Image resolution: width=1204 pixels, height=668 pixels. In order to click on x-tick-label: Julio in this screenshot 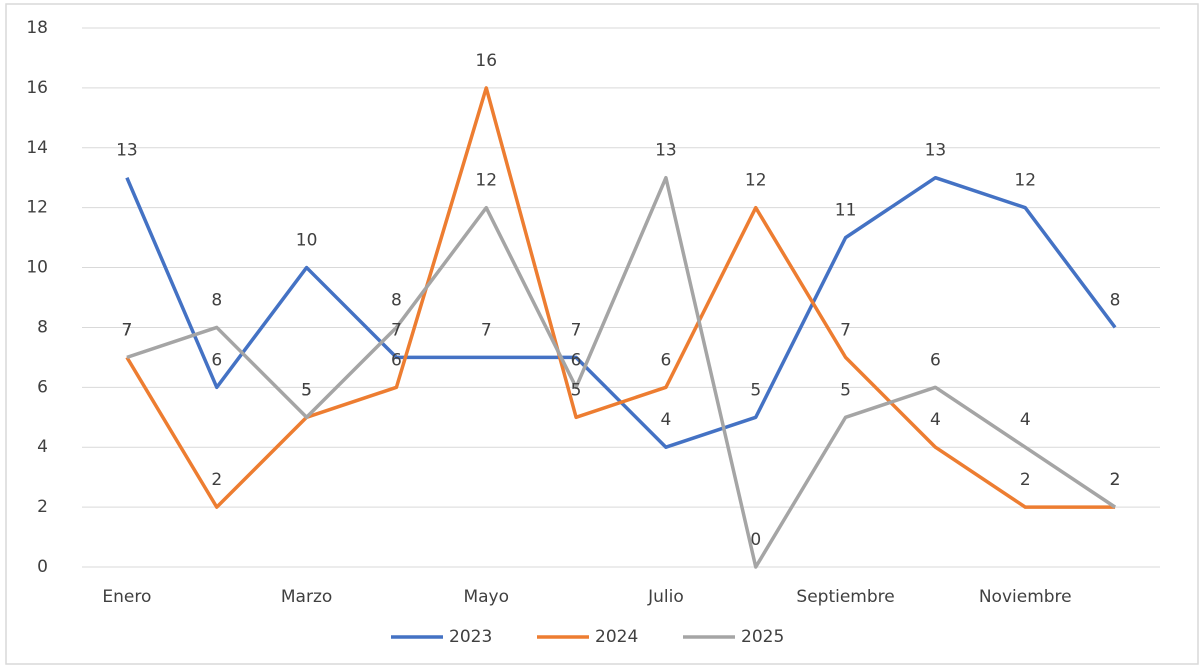, I will do `click(665, 597)`.